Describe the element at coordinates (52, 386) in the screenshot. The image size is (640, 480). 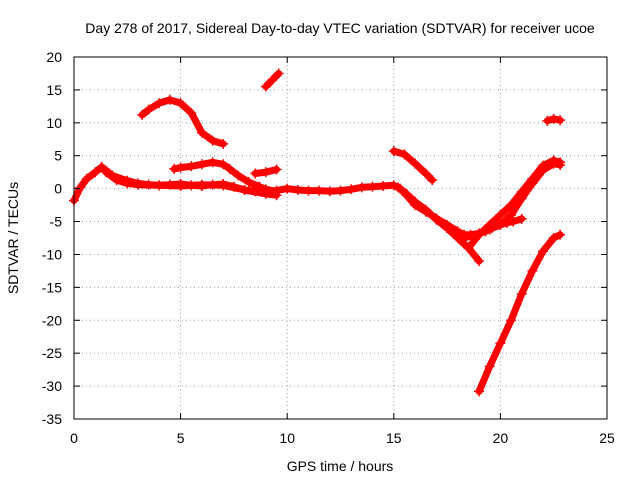
I see `y-tick-label: -30` at that location.